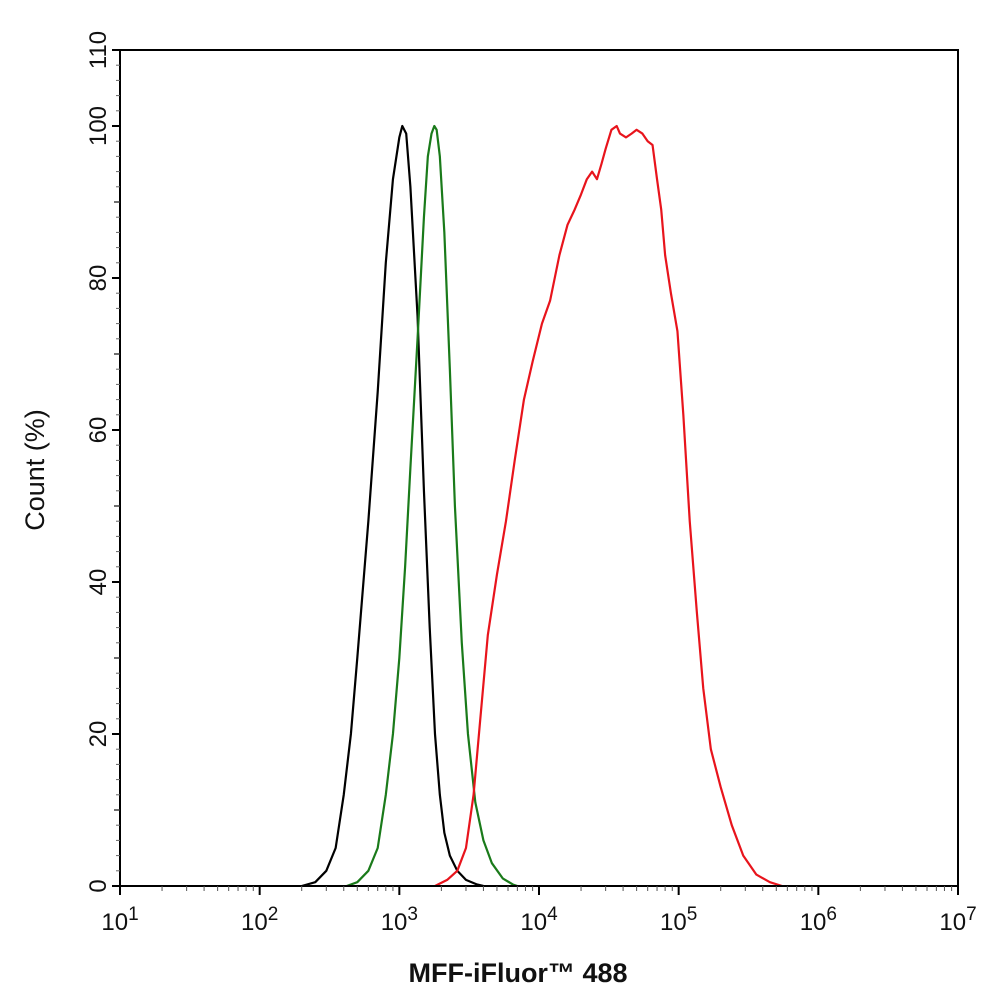 This screenshot has height=1002, width=994. I want to click on x-axis-title: MFF-iFluor™ 488, so click(517, 973).